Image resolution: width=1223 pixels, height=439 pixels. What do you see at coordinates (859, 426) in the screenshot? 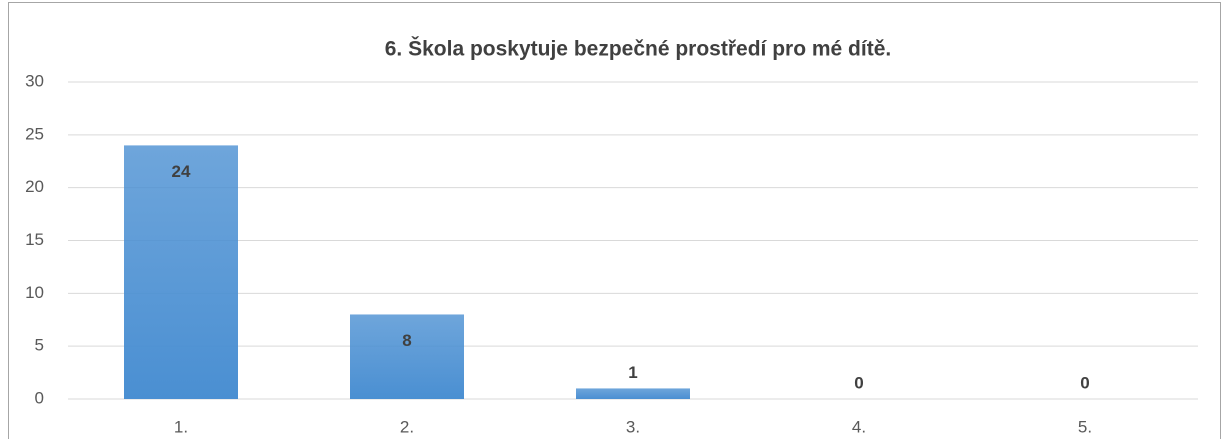
I see `x-tick-label: 4.` at bounding box center [859, 426].